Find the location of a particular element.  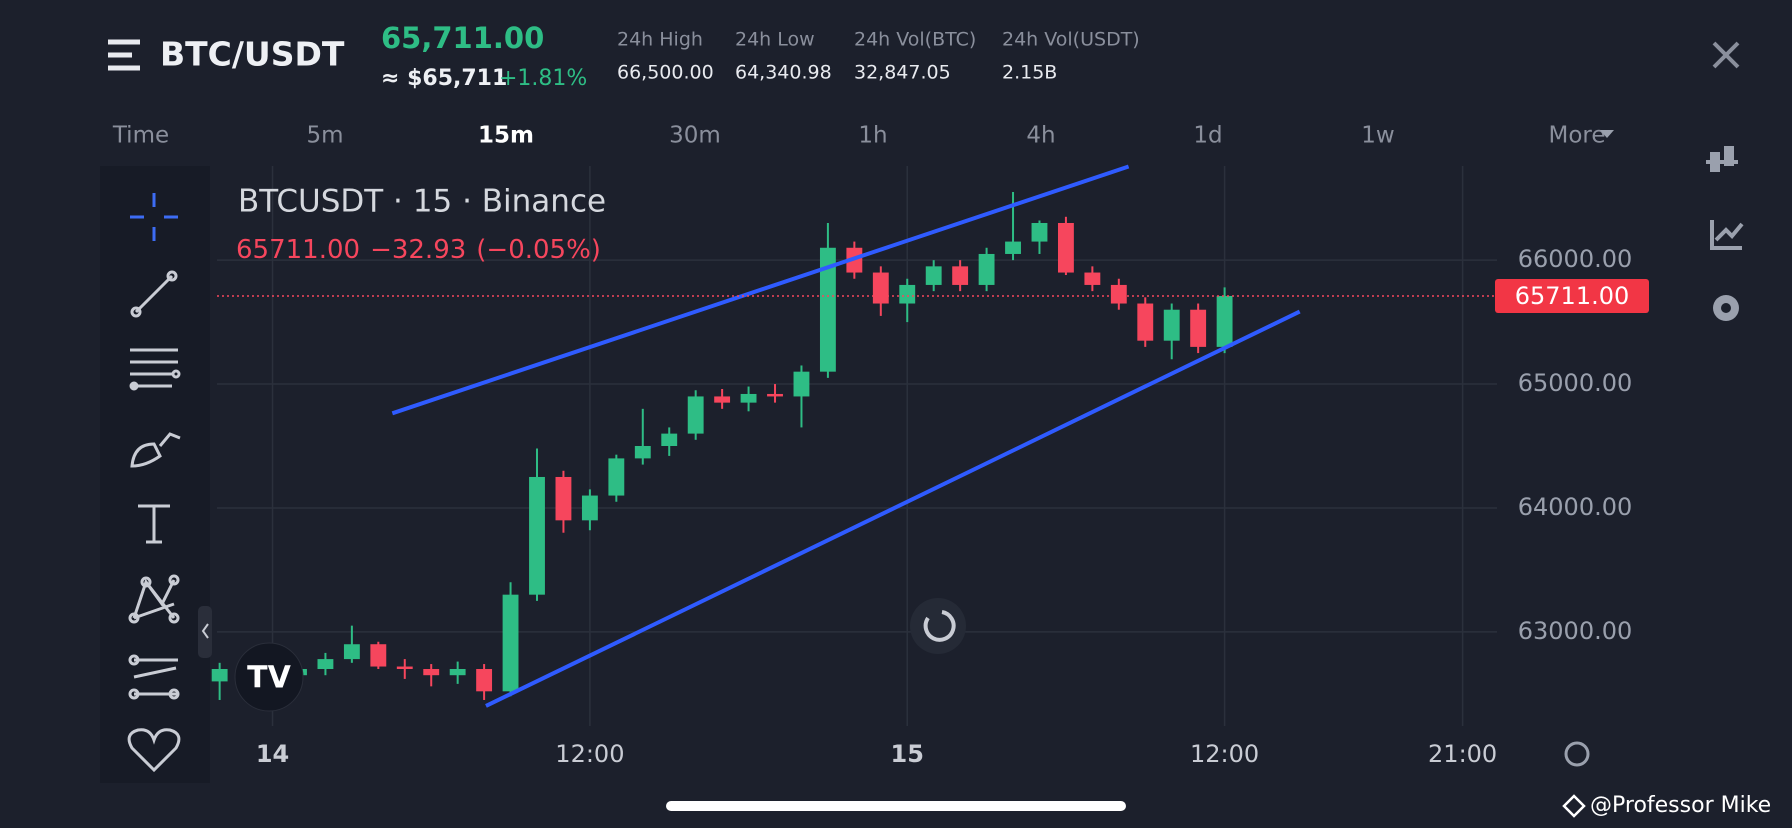

last-price-label: 65711.00 is located at coordinates (1572, 296).